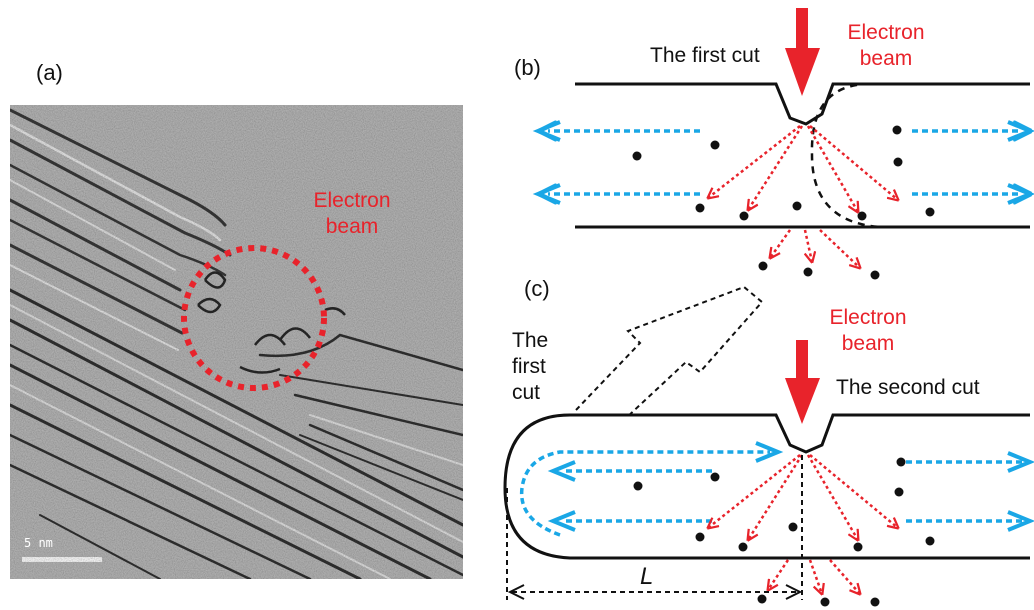  Describe the element at coordinates (802, 52) in the screenshot. I see `panel-b-beam-arrow` at that location.